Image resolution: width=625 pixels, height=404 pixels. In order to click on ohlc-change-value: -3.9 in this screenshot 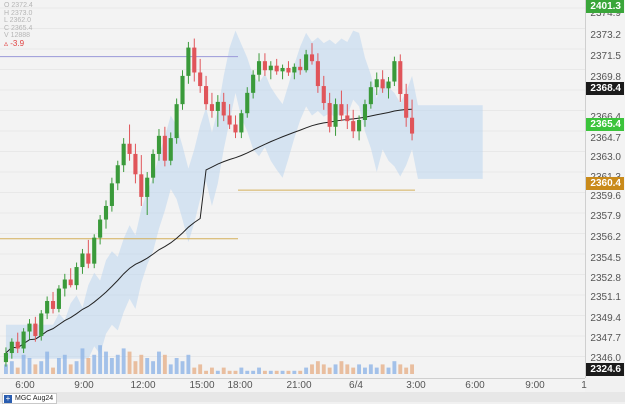, I will do `click(17, 43)`.